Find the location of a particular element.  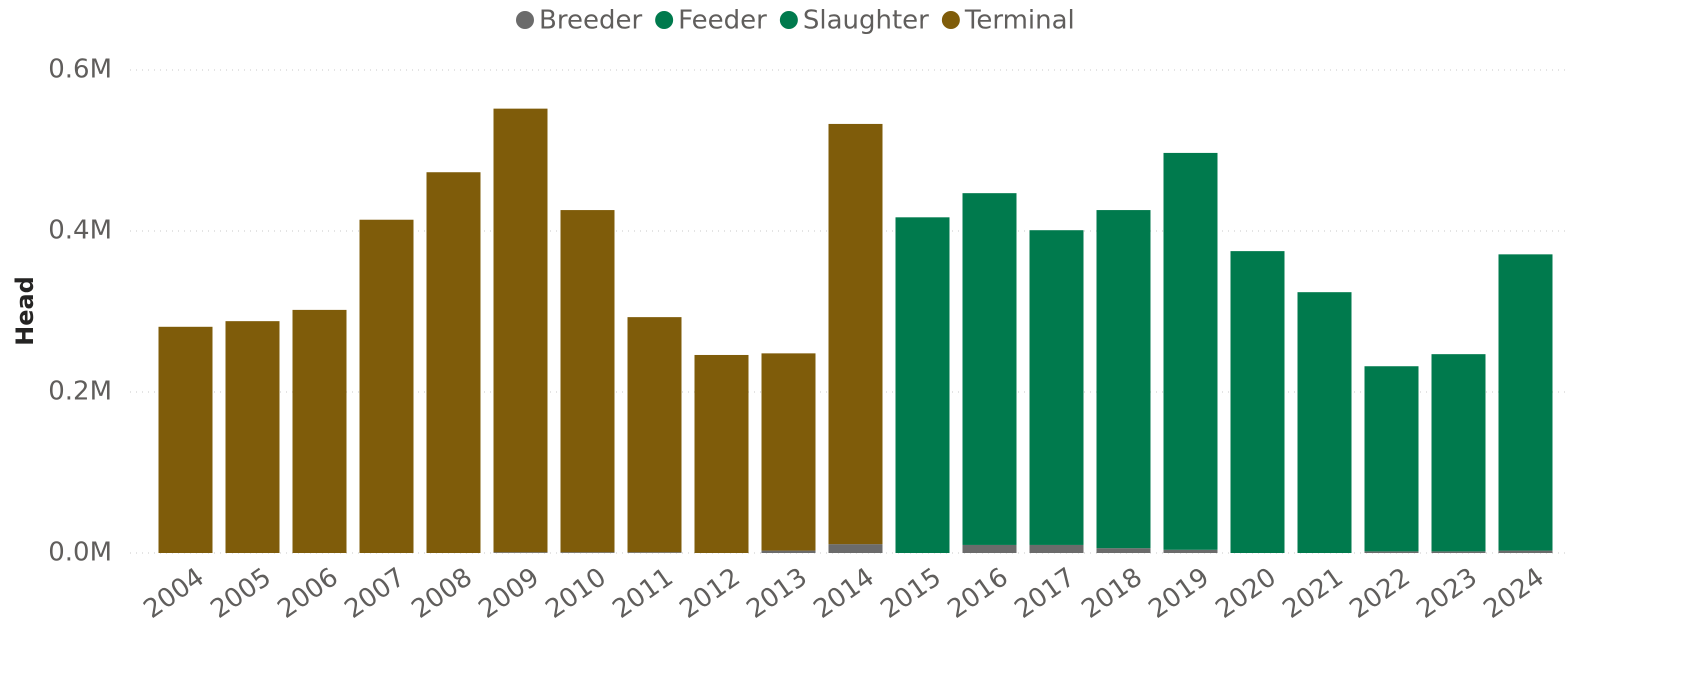

x-tick-label: 2015 is located at coordinates (910, 593).